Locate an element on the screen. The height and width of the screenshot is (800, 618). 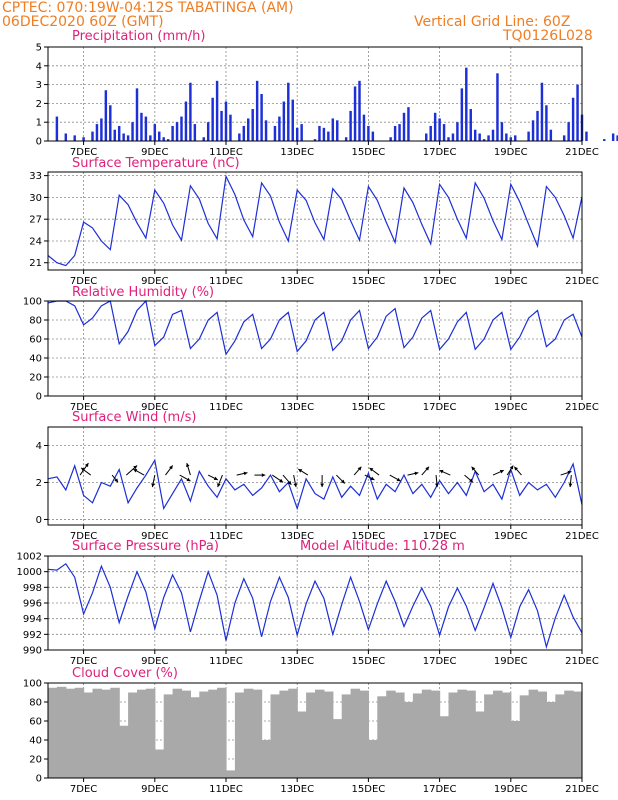
temp-series-line is located at coordinates (315, 220).